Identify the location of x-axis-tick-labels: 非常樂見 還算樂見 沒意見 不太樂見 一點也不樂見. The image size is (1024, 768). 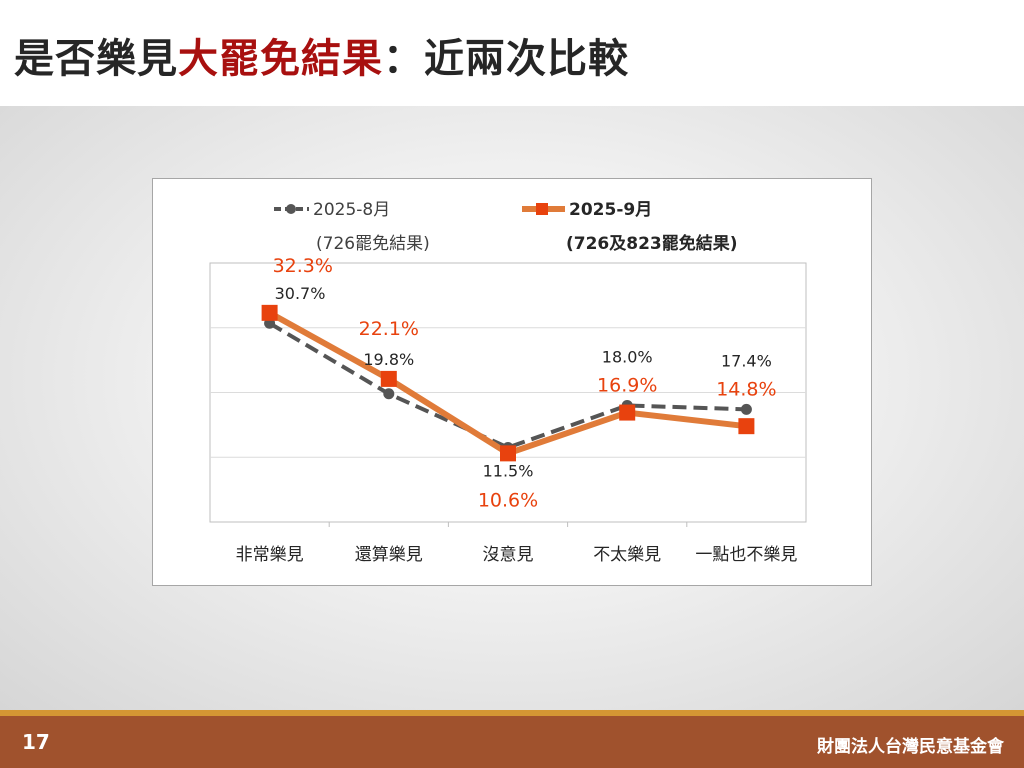
(517, 555).